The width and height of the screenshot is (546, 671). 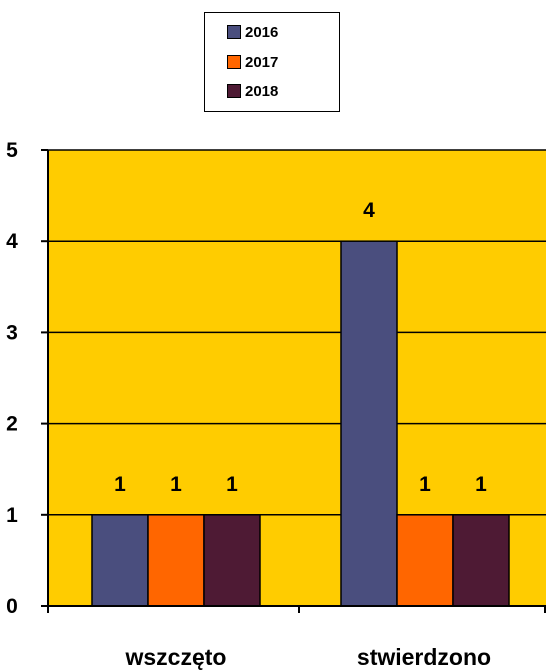 What do you see at coordinates (262, 62) in the screenshot?
I see `legend-label-2017: 2017` at bounding box center [262, 62].